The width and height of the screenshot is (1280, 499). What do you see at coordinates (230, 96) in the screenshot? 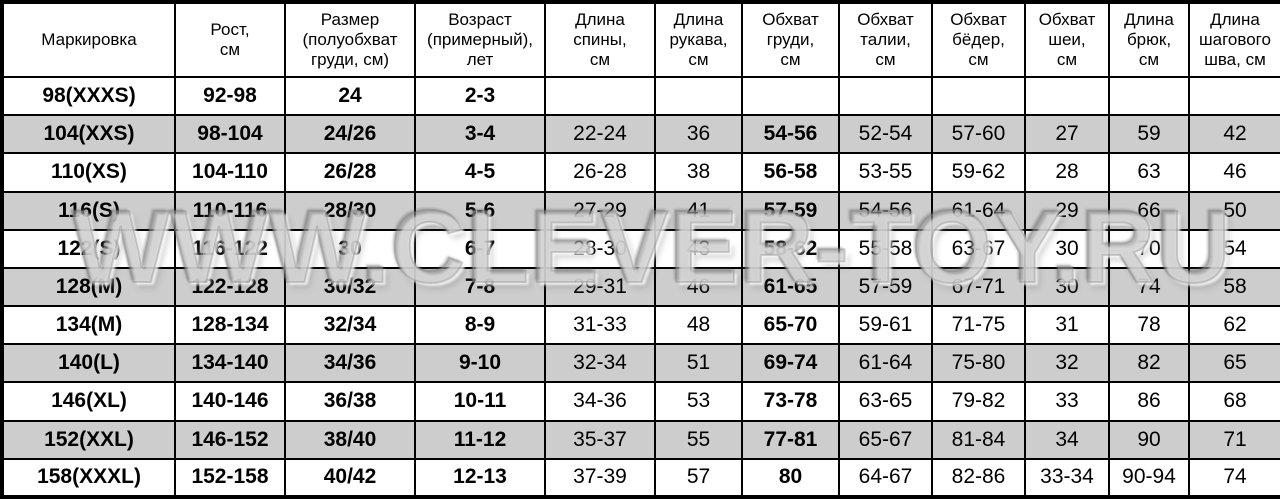
I see `table-cell: 92-98` at bounding box center [230, 96].